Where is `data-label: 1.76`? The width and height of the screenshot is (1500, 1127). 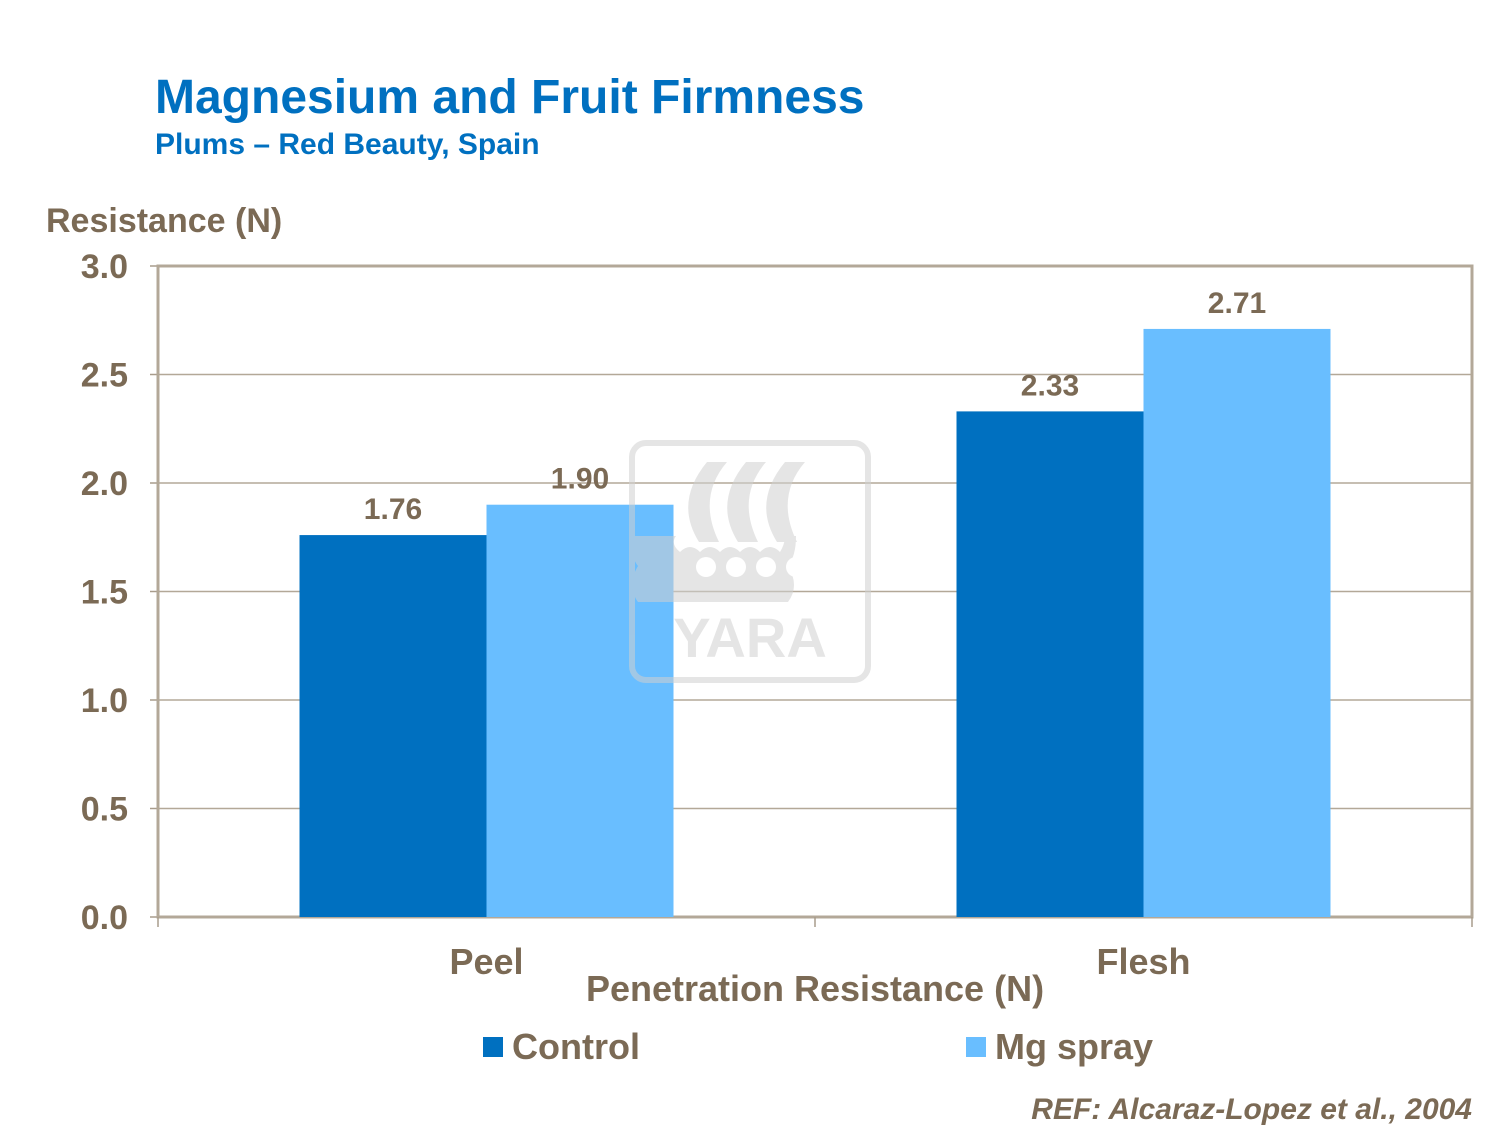
data-label: 1.76 is located at coordinates (393, 509).